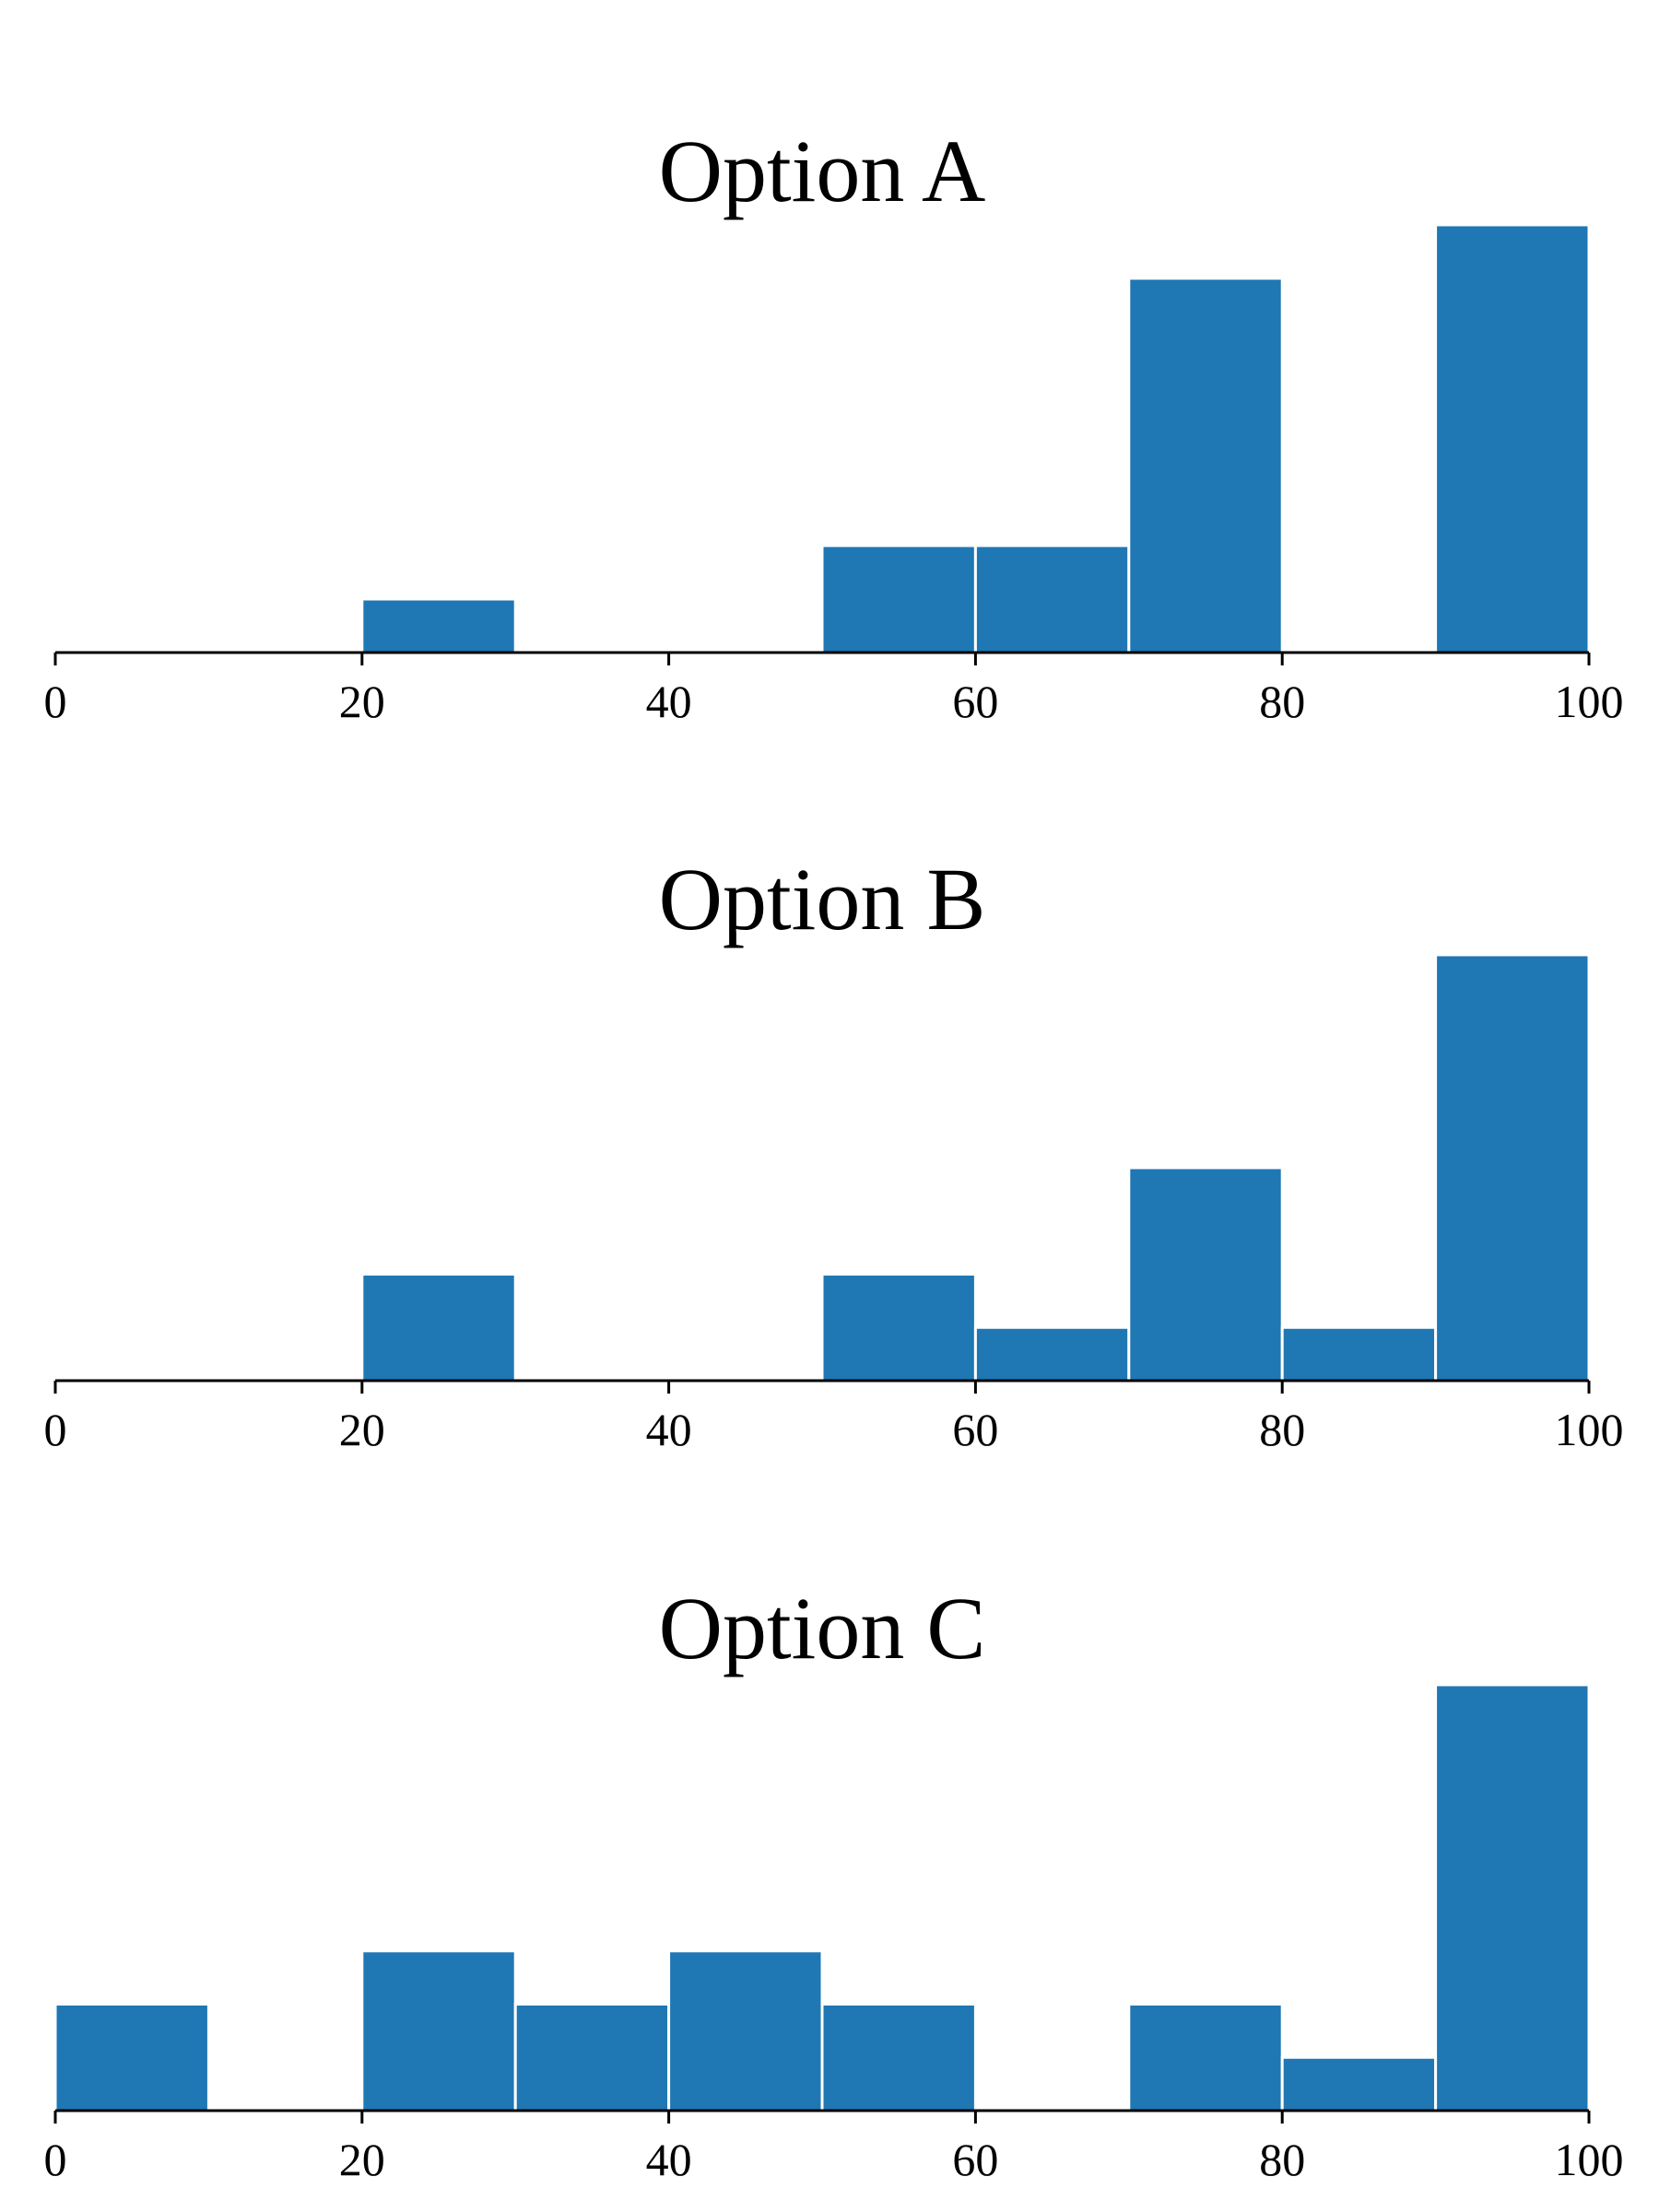 Image resolution: width=1659 pixels, height=2212 pixels. Describe the element at coordinates (822, 171) in the screenshot. I see `chart-title: Option A` at that location.